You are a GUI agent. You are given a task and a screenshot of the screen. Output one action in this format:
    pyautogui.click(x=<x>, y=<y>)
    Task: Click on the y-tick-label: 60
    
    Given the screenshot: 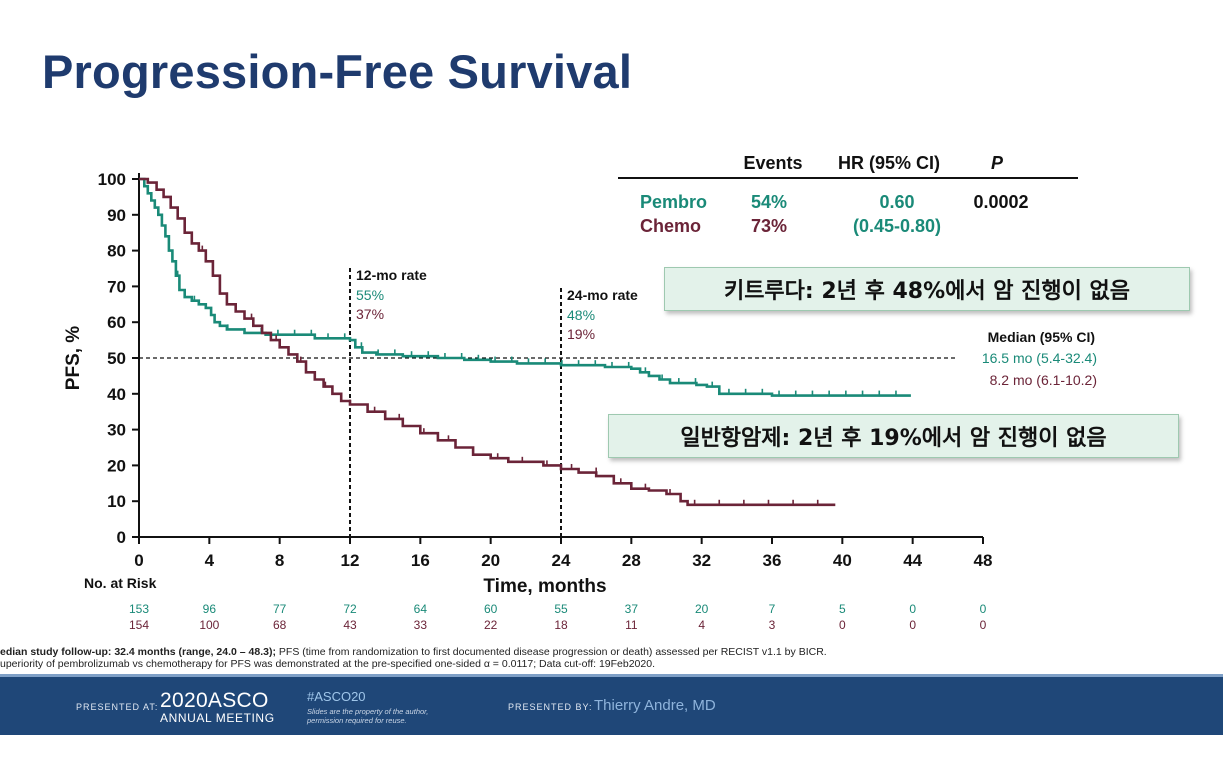 What is the action you would take?
    pyautogui.click(x=116, y=322)
    